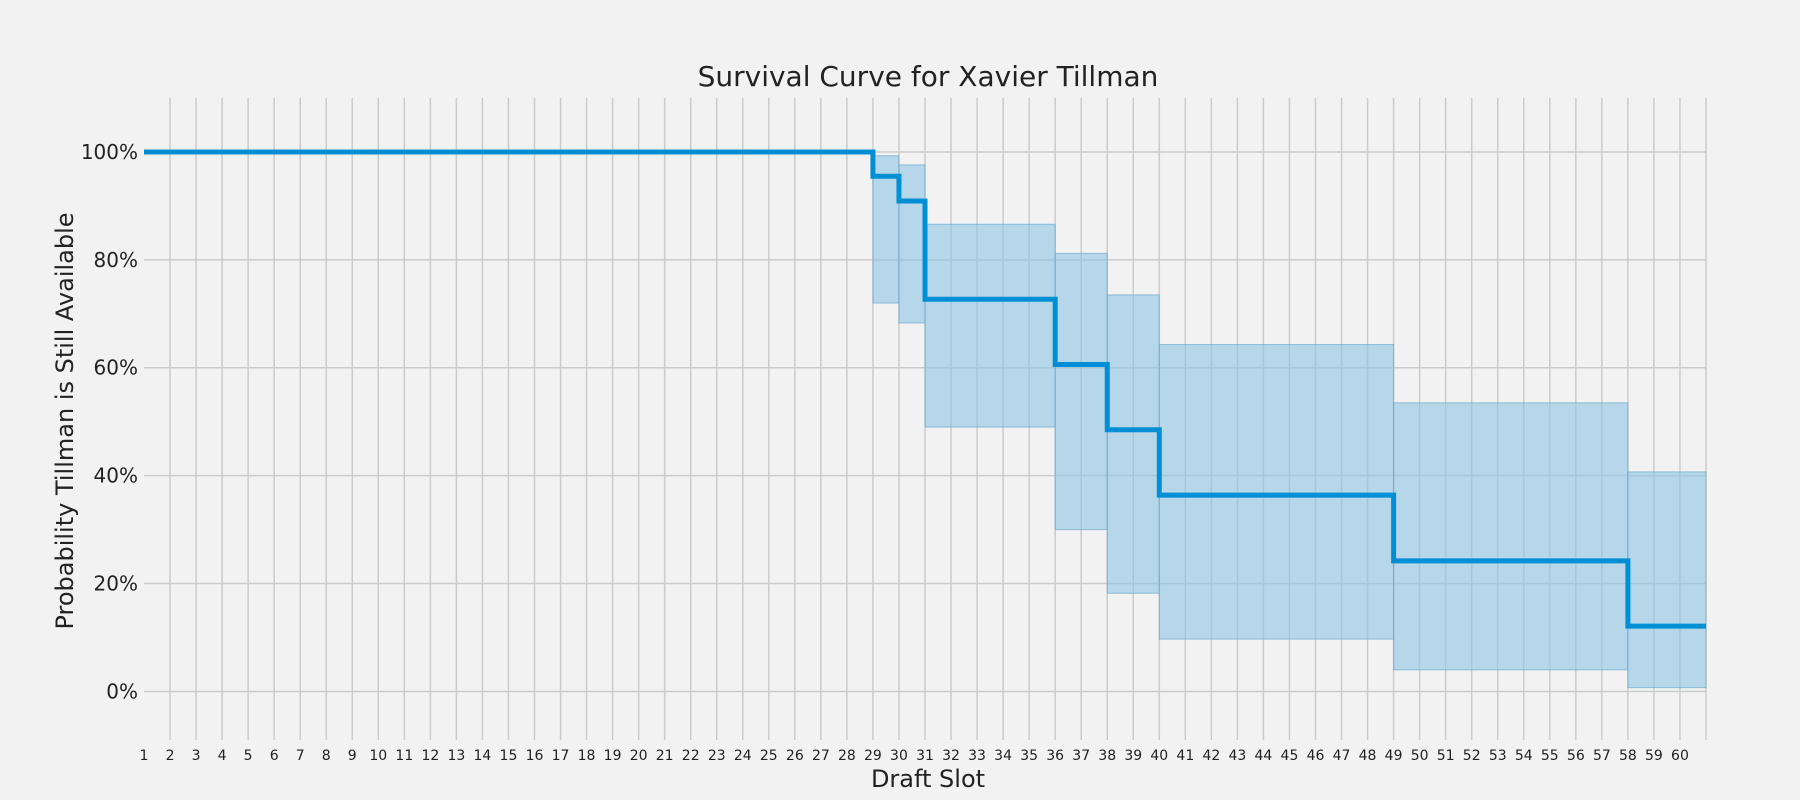 The image size is (1800, 800). What do you see at coordinates (109, 152) in the screenshot?
I see `y-tick-label-5: 100%` at bounding box center [109, 152].